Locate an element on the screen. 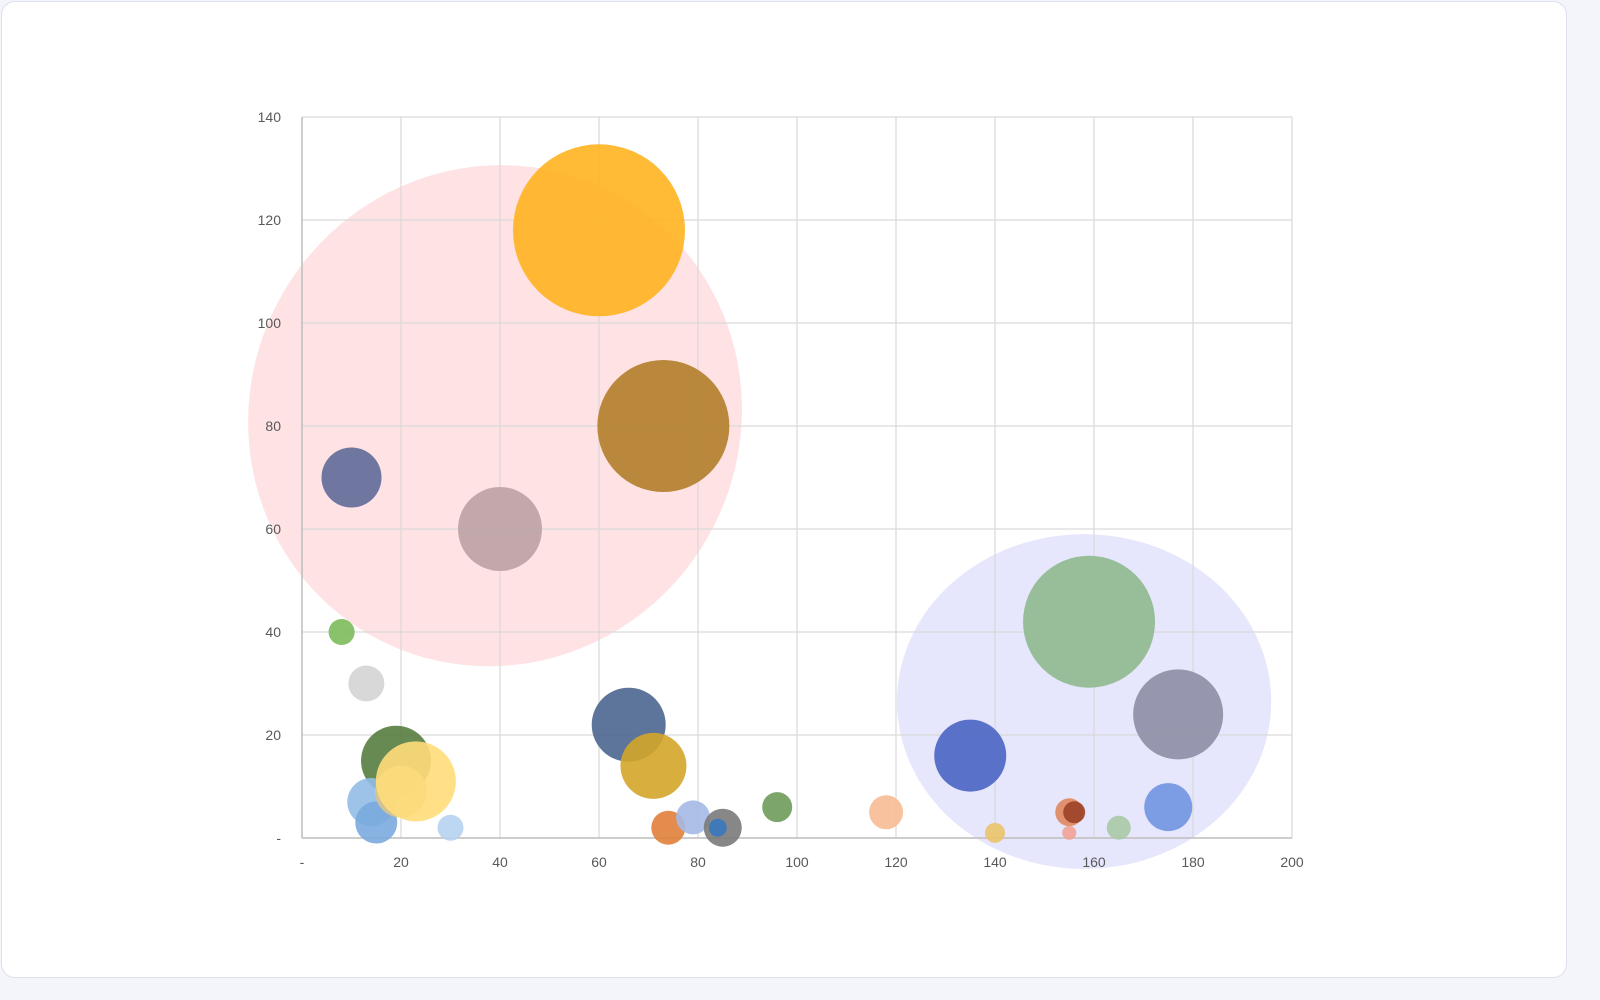 The height and width of the screenshot is (1000, 1600). x-tick-label: 60 is located at coordinates (599, 862).